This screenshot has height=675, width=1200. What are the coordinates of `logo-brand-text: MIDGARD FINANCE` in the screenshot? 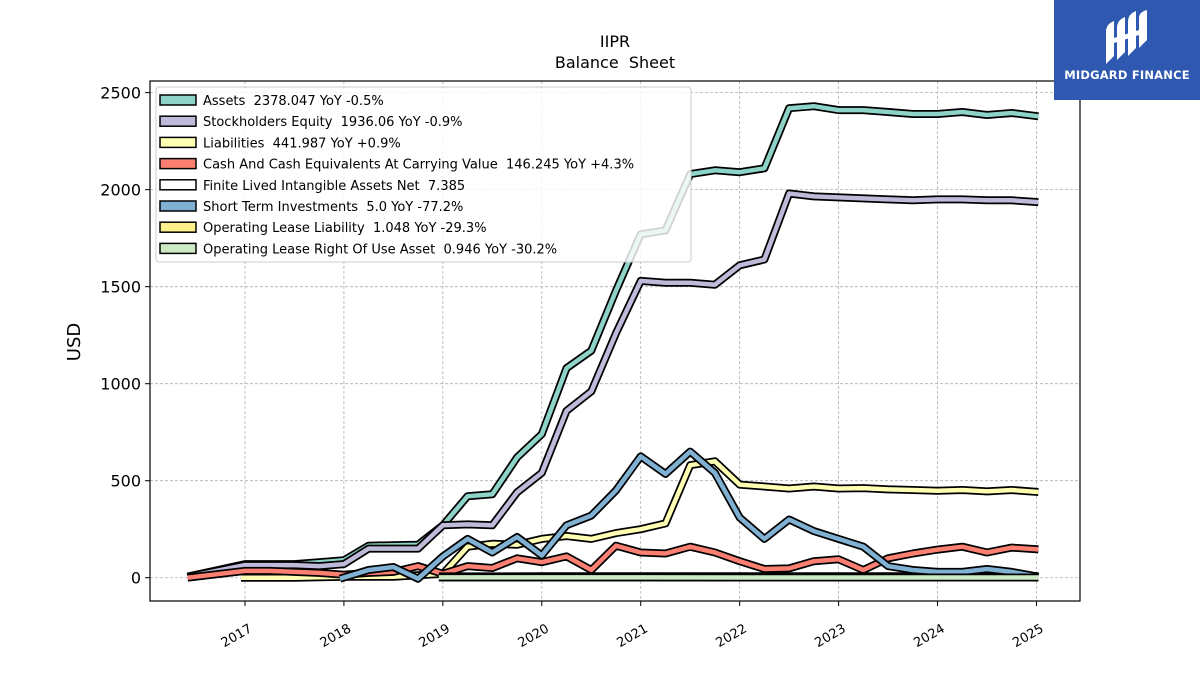 It's located at (1127, 75).